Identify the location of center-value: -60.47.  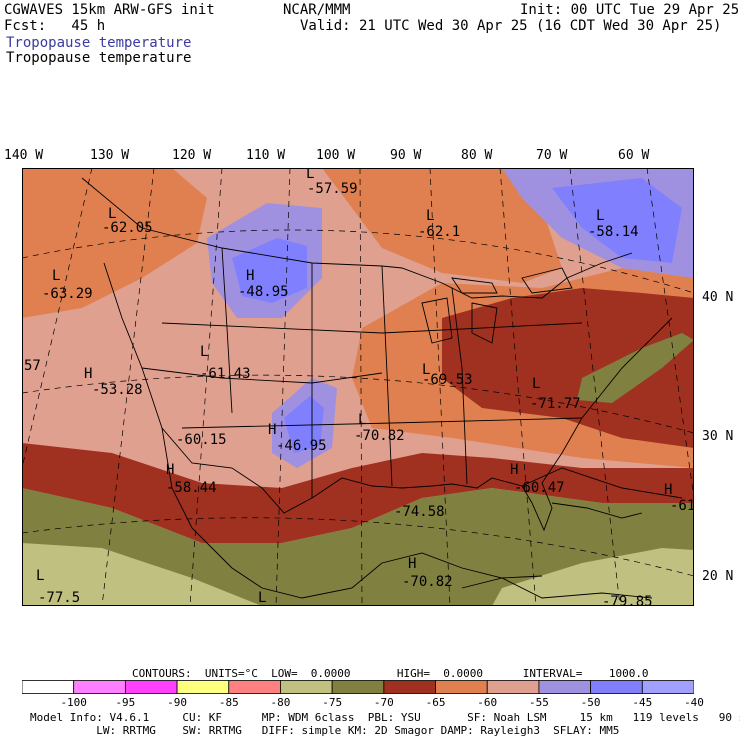
(539, 488).